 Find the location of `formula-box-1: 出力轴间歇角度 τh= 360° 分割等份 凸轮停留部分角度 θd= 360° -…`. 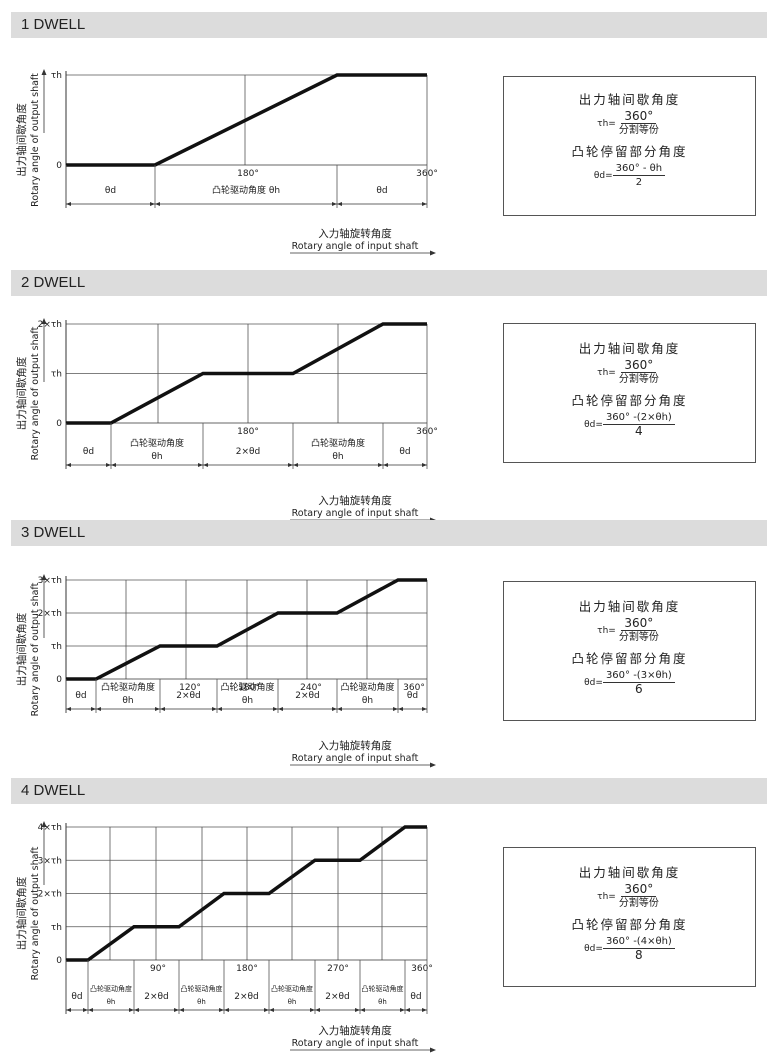

formula-box-1: 出力轴间歇角度 τh= 360° 分割等份 凸轮停留部分角度 θd= 360° -… is located at coordinates (629, 146).